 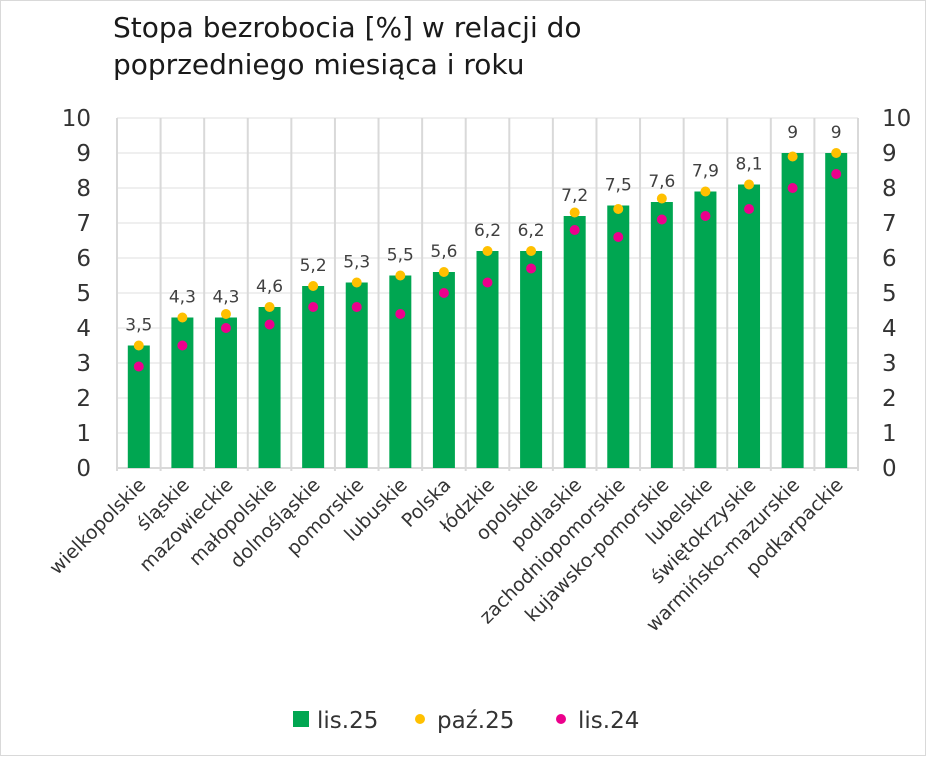 I want to click on chart-title-line-1: Stopa bezrobocia [%] w relacji do, so click(x=347, y=27).